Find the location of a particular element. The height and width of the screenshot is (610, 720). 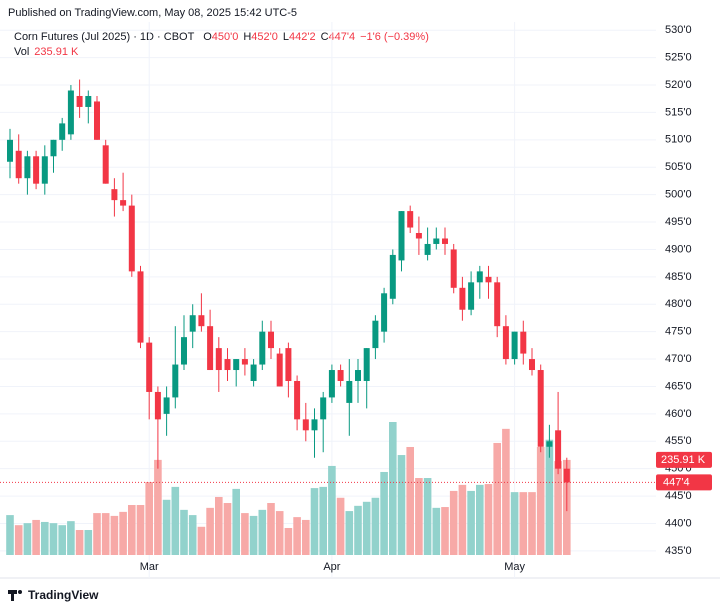

y-tick-label: 455'0 is located at coordinates (678, 441).